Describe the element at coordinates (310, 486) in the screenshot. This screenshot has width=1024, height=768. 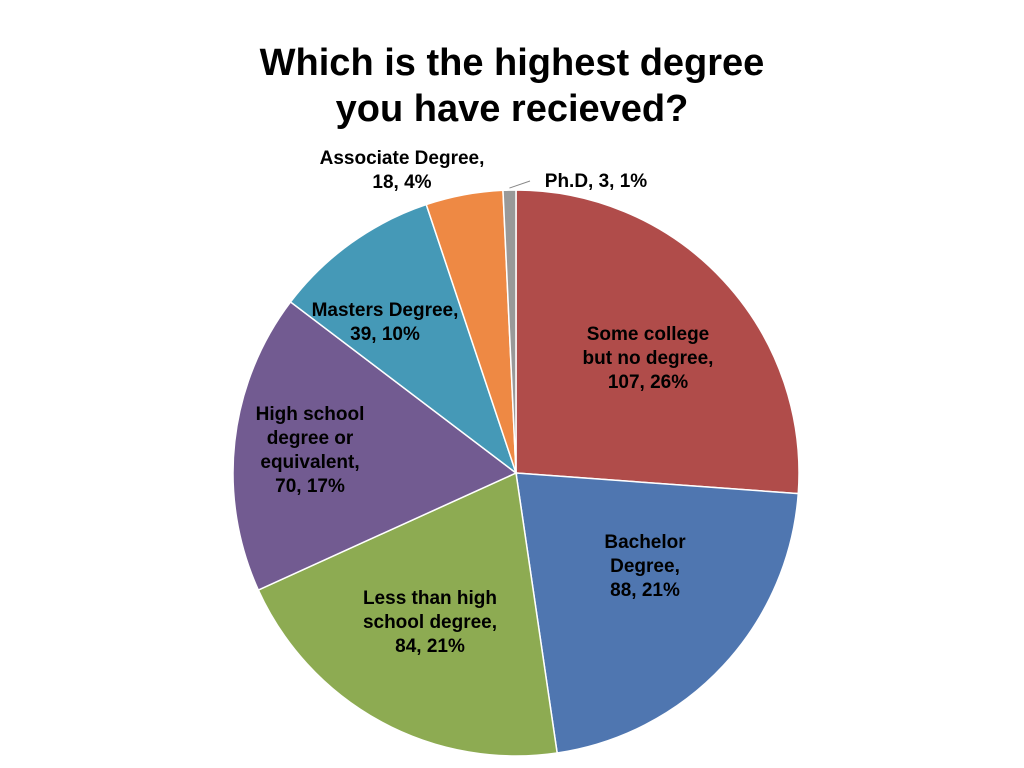
I see `slice-label-line: 70, 17%` at that location.